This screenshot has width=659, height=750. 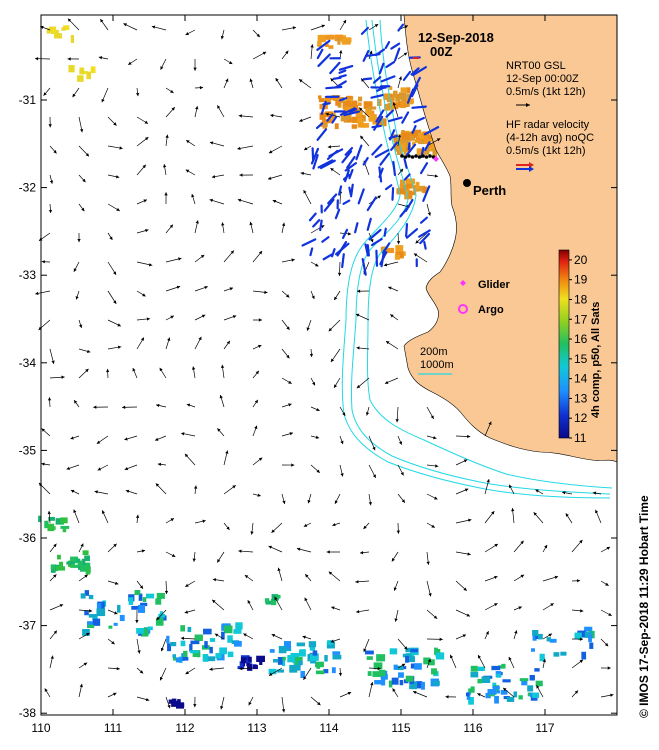 I want to click on model-scale-arrow, so click(x=523, y=105).